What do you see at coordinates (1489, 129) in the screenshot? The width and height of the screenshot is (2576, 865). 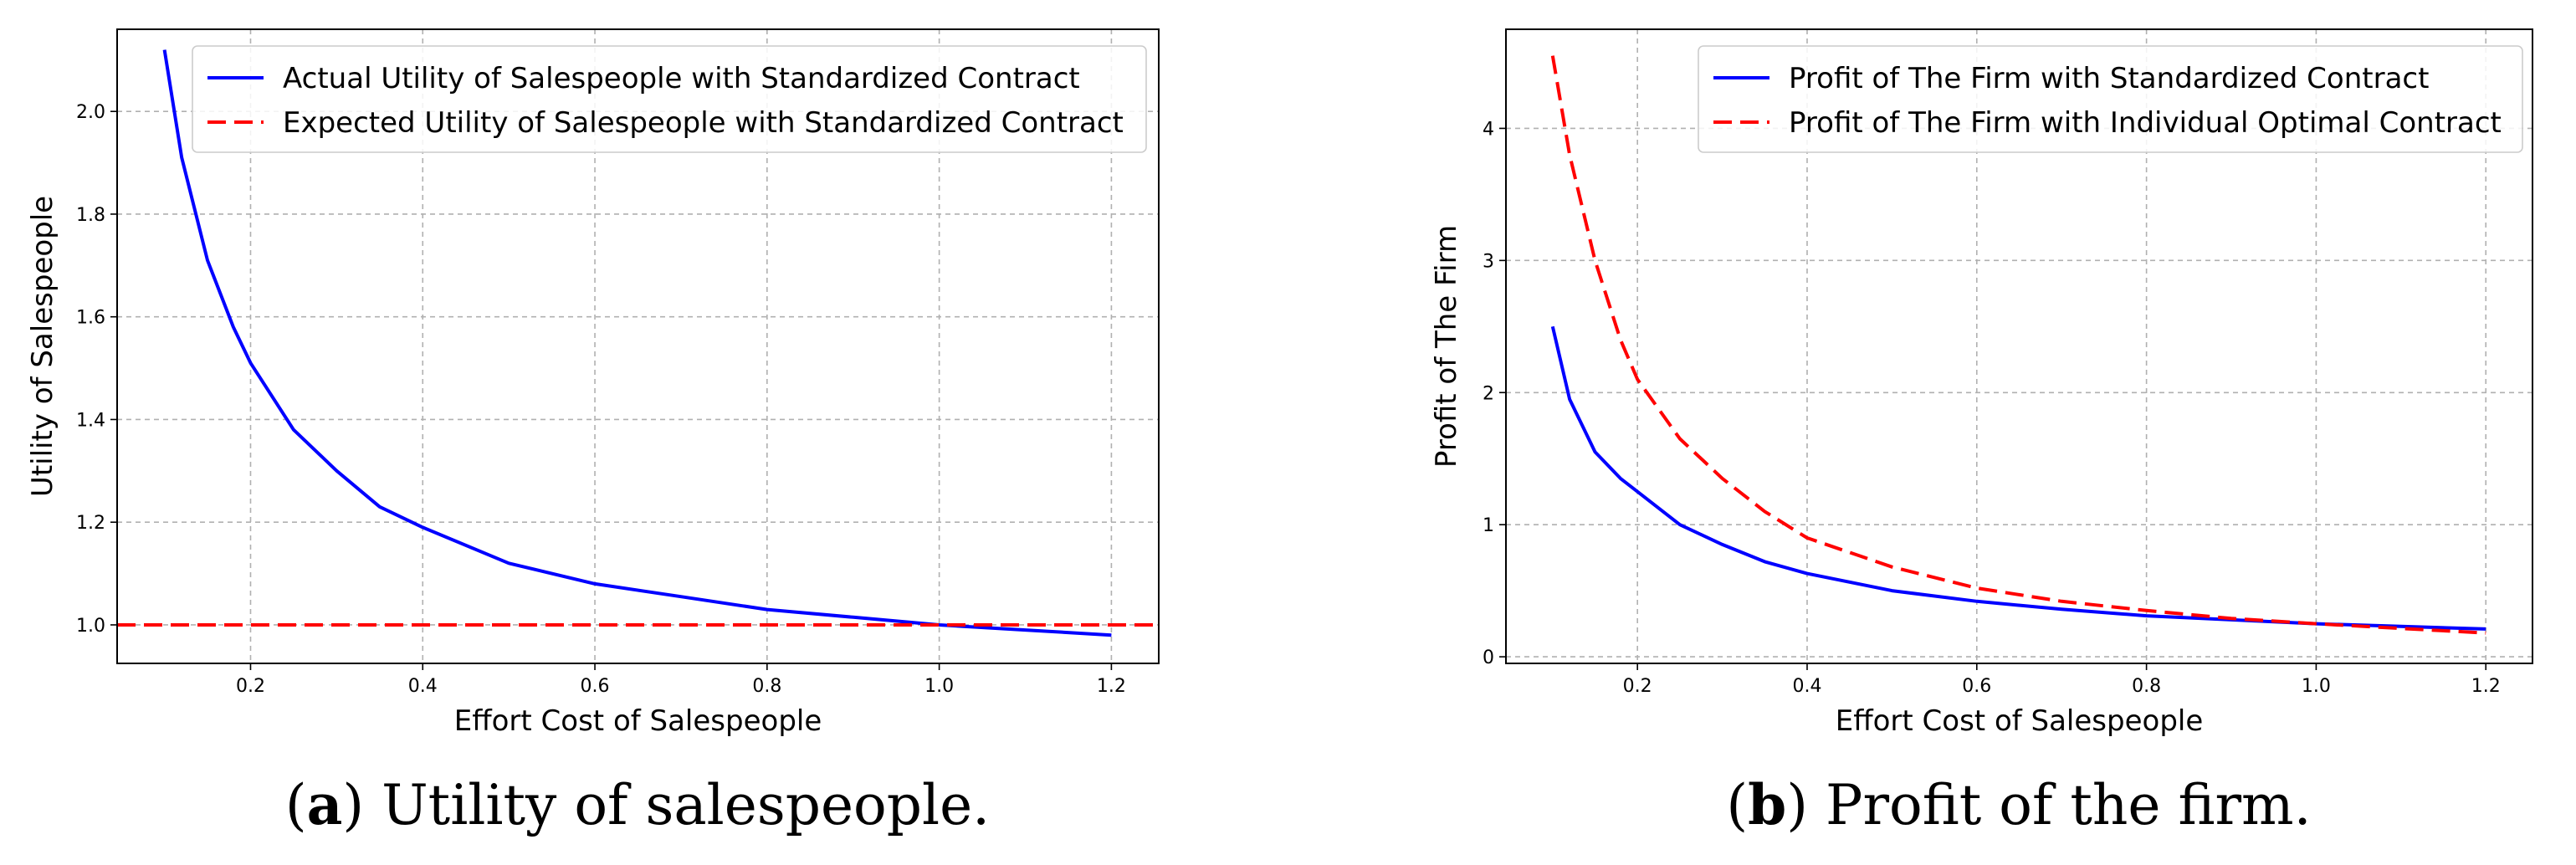 I see `y-tick-label: 4` at bounding box center [1489, 129].